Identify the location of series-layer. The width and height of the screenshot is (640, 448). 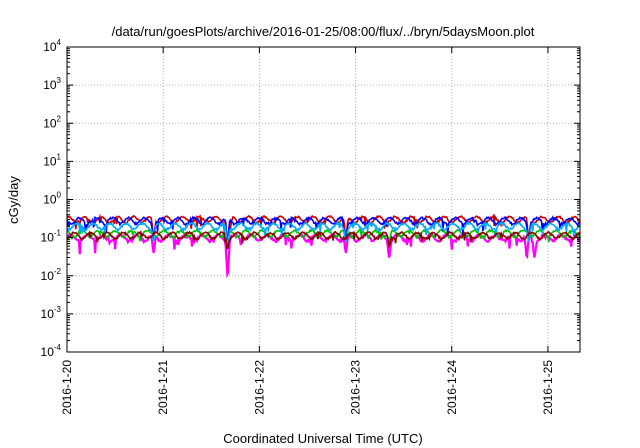
(323, 246).